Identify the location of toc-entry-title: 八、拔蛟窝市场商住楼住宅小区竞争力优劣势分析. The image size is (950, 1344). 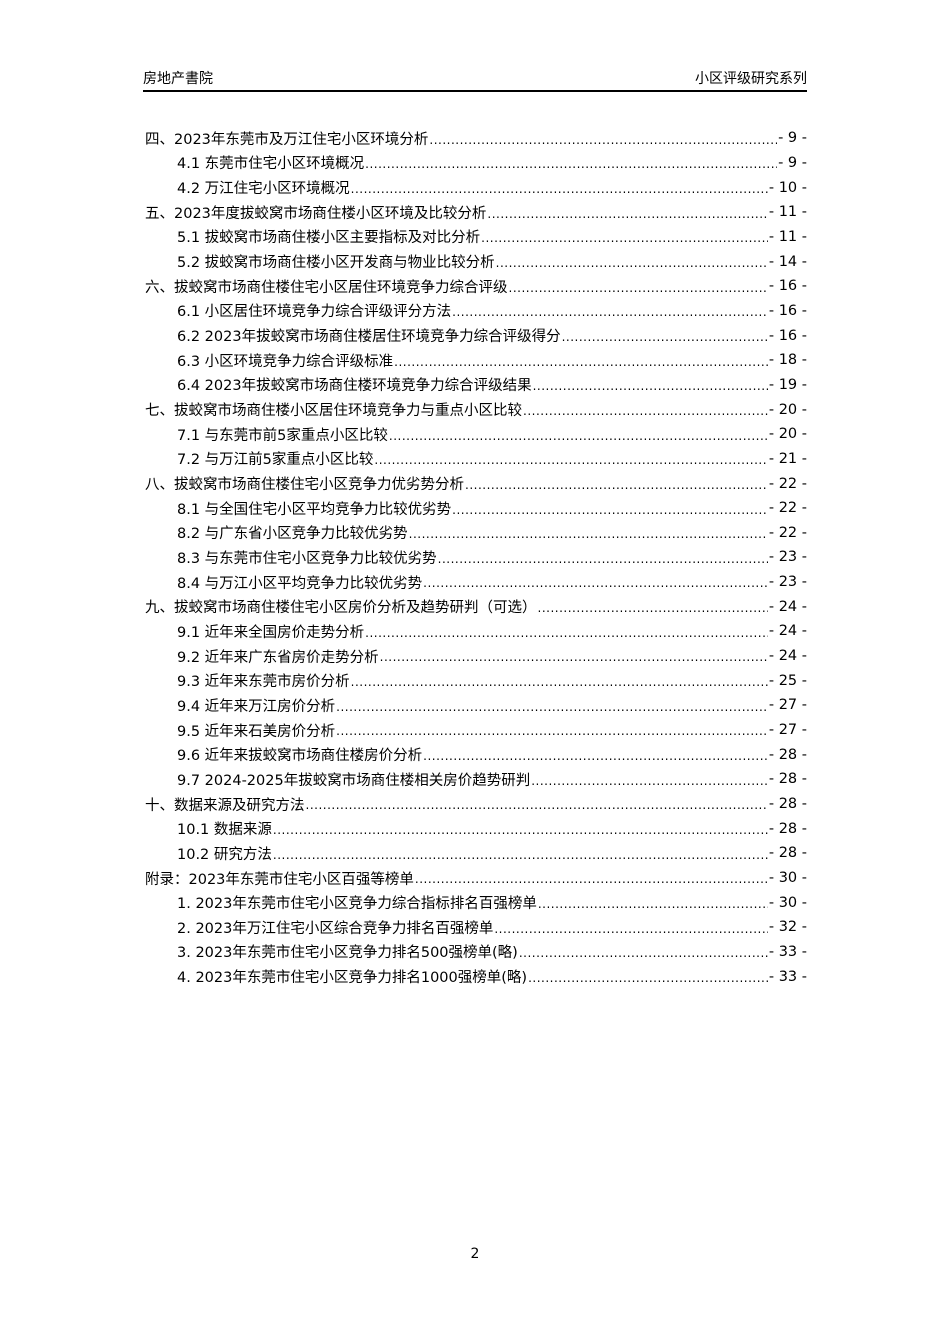
(304, 485).